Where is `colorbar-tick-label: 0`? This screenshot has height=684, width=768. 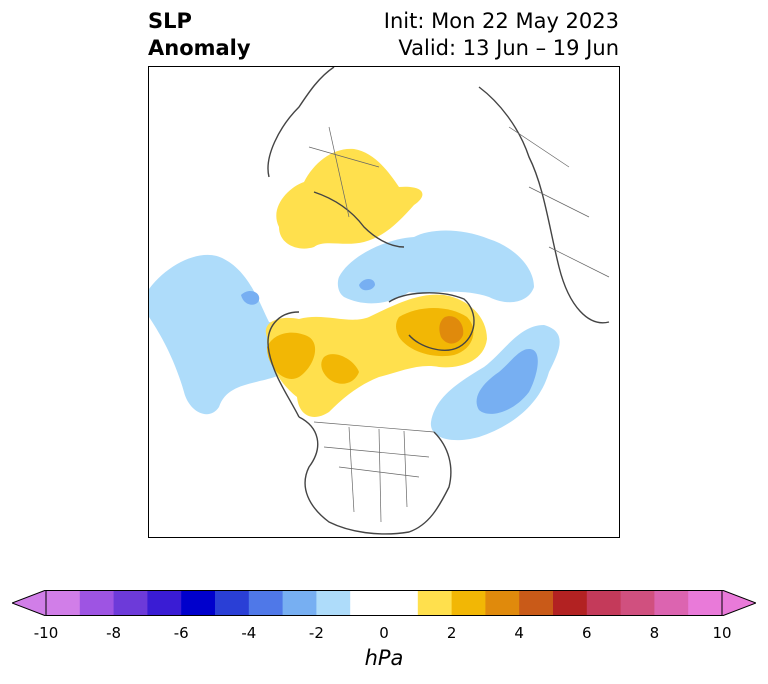 colorbar-tick-label: 0 is located at coordinates (384, 633).